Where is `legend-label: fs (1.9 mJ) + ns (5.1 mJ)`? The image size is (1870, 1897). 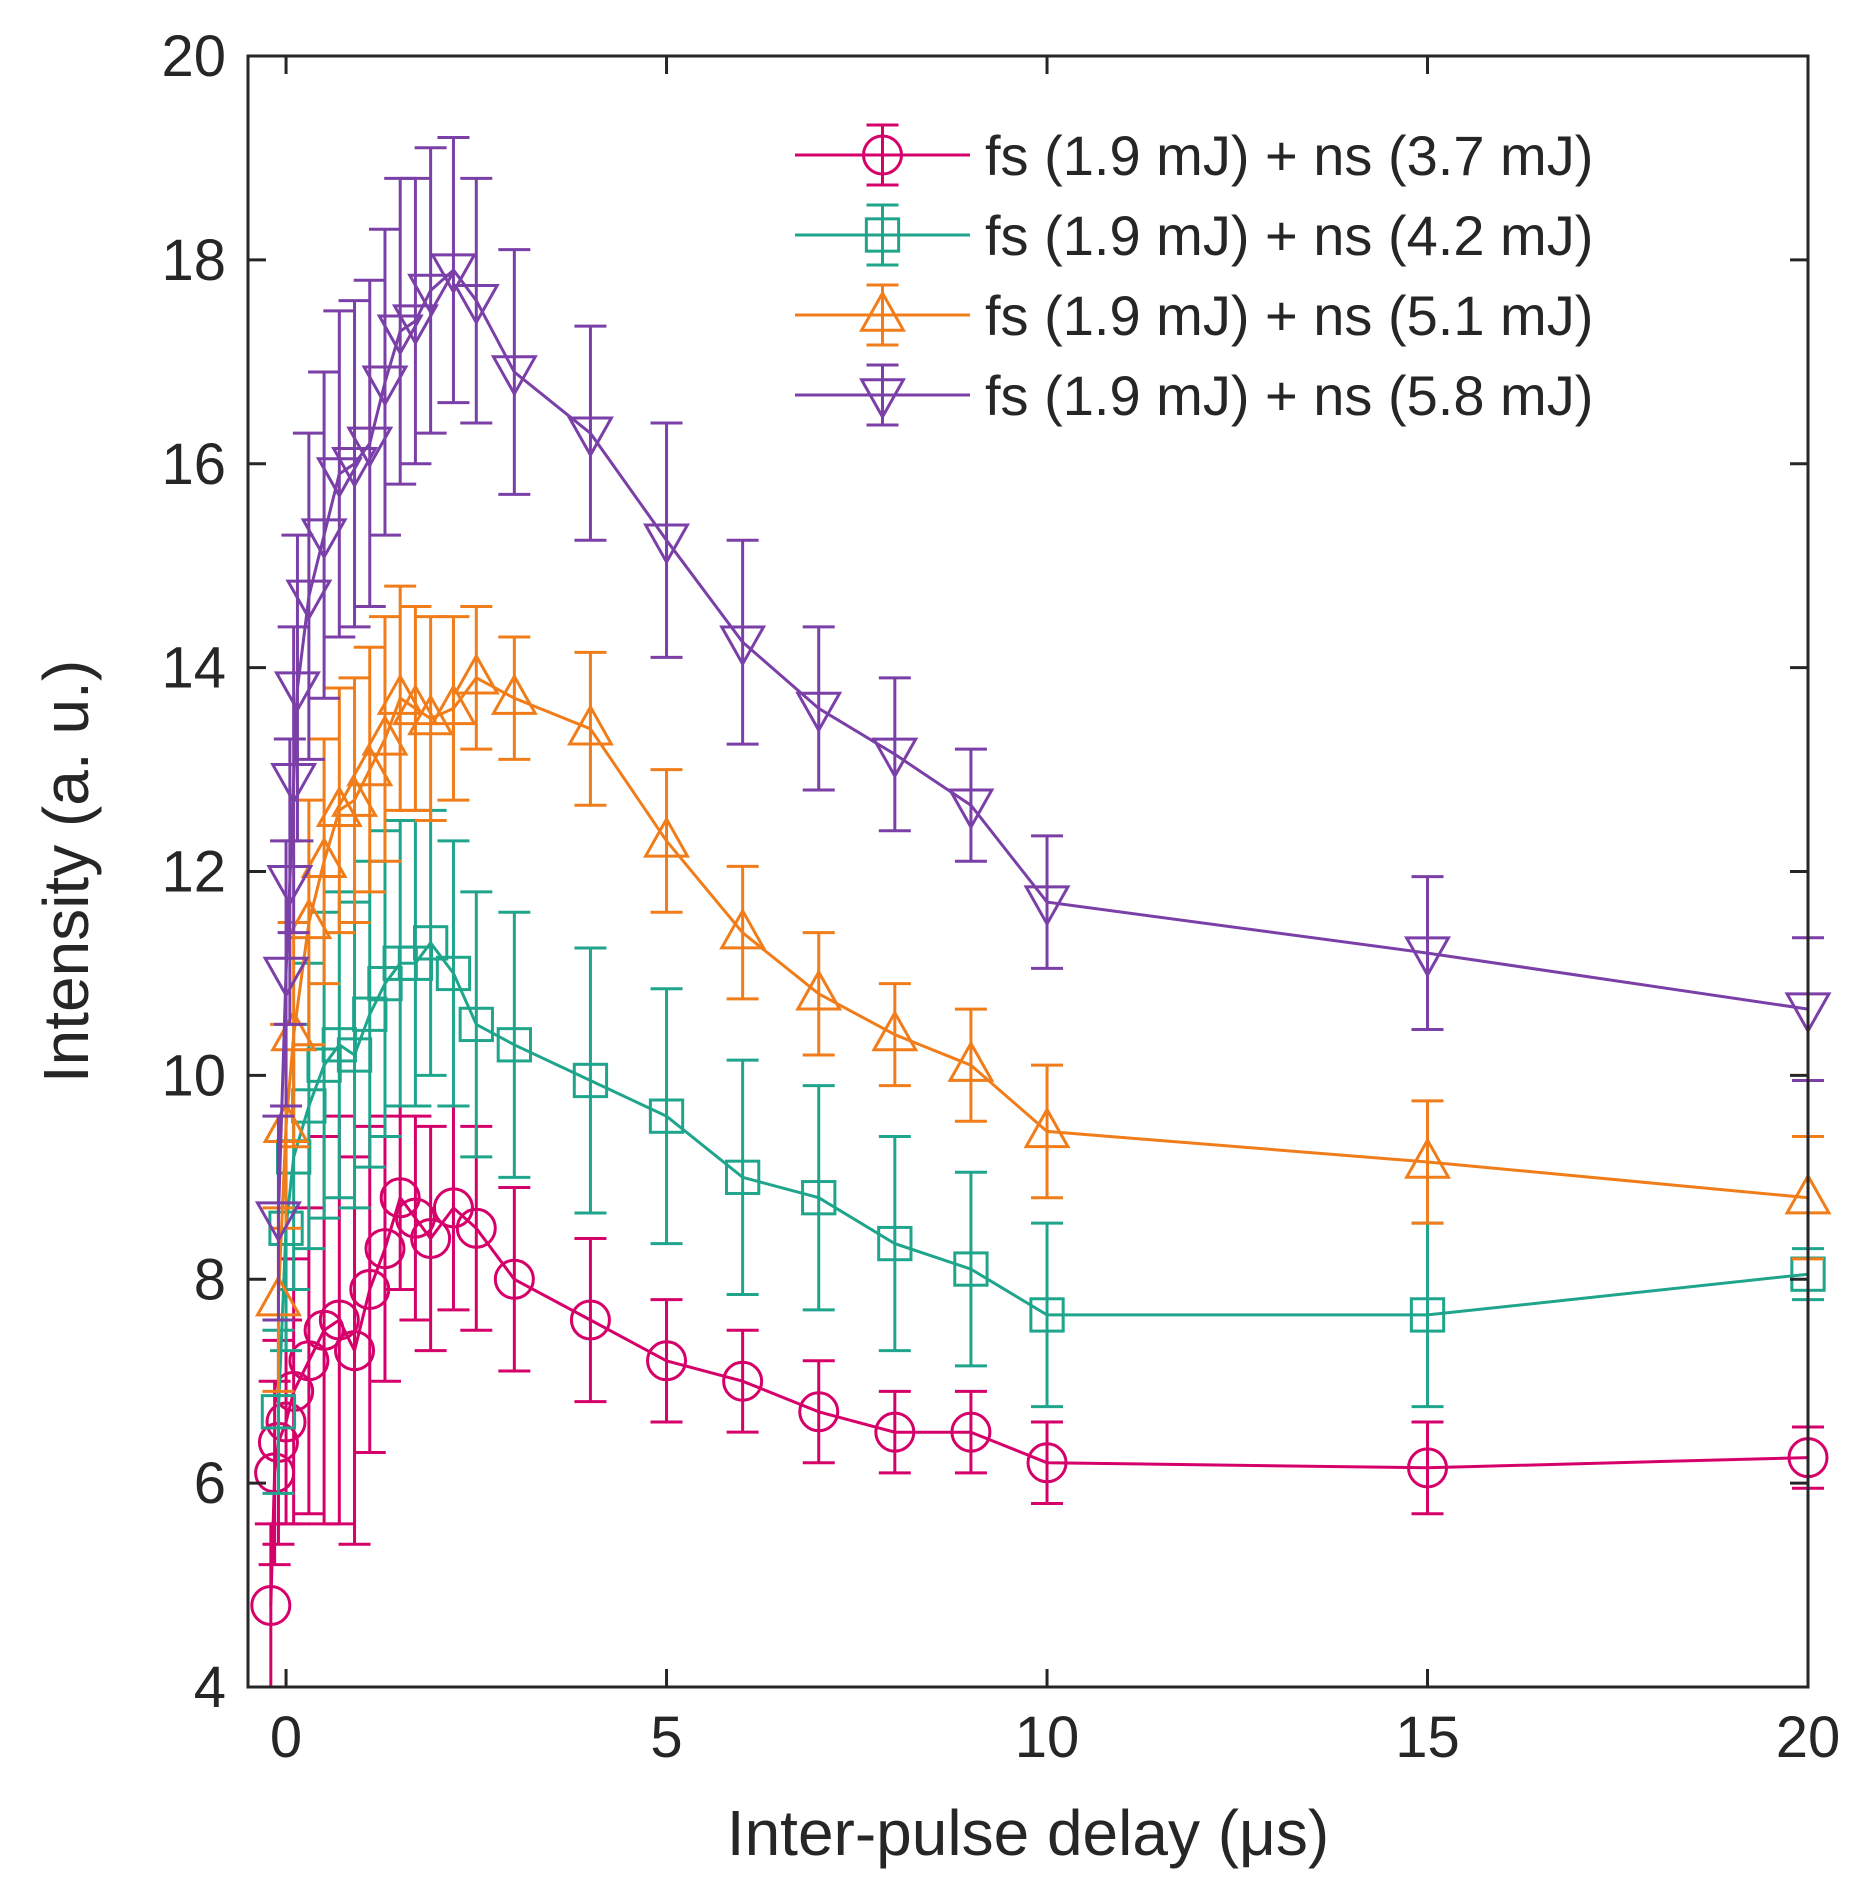
legend-label: fs (1.9 mJ) + ns (5.1 mJ) is located at coordinates (1289, 315).